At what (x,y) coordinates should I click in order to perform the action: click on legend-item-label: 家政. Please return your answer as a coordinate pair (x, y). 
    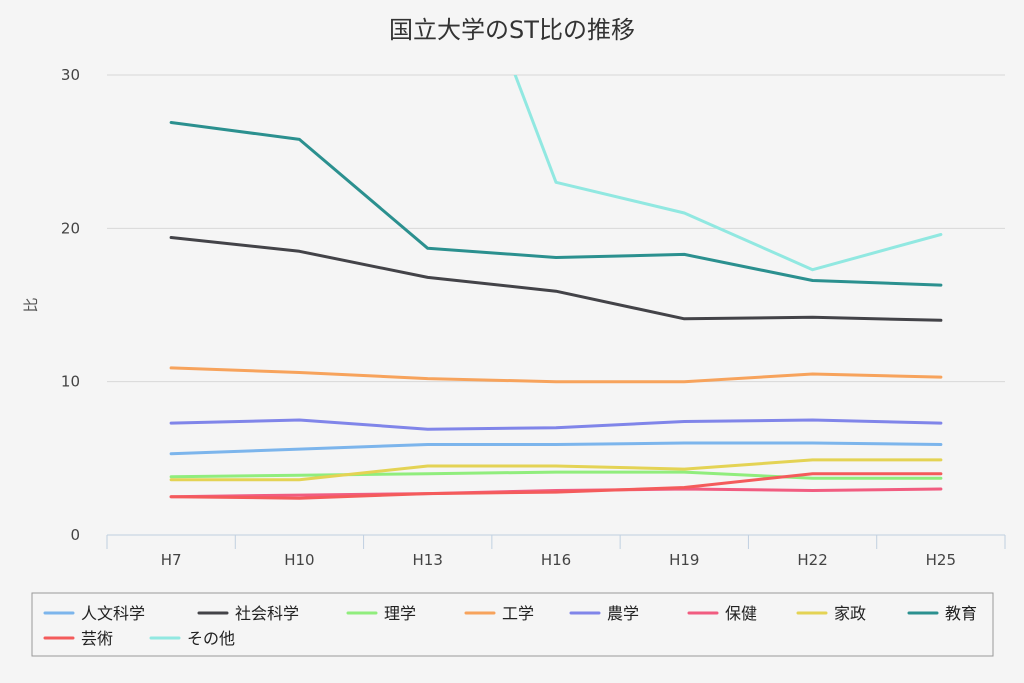
    Looking at the image, I should click on (850, 613).